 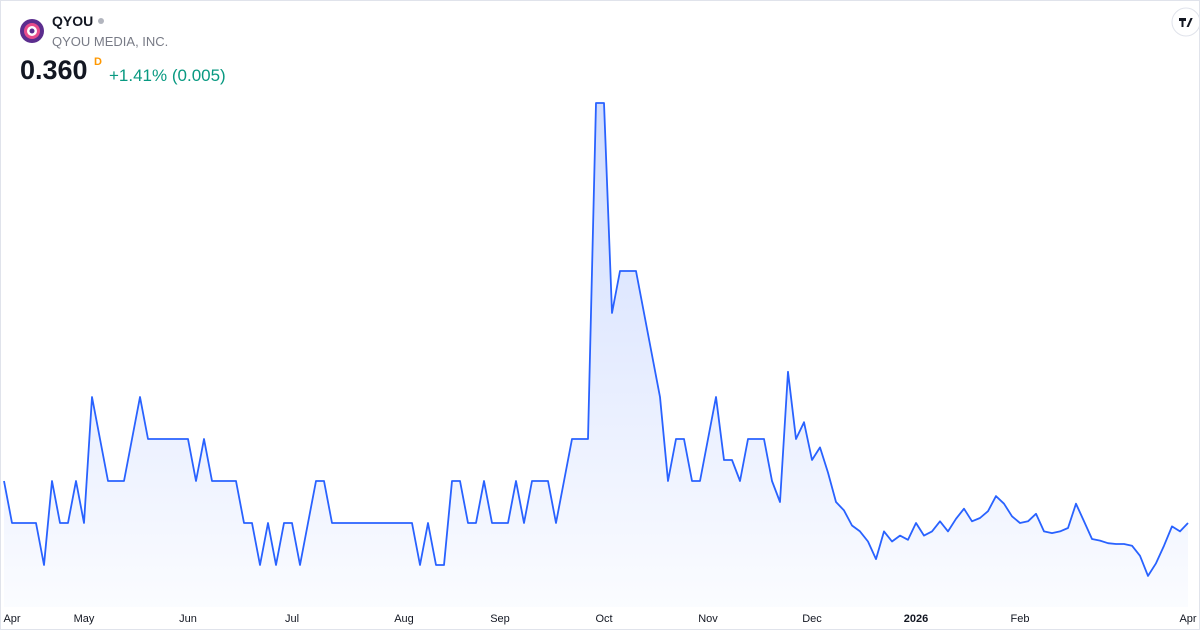 I want to click on x-tick-label: 2026, so click(x=916, y=619).